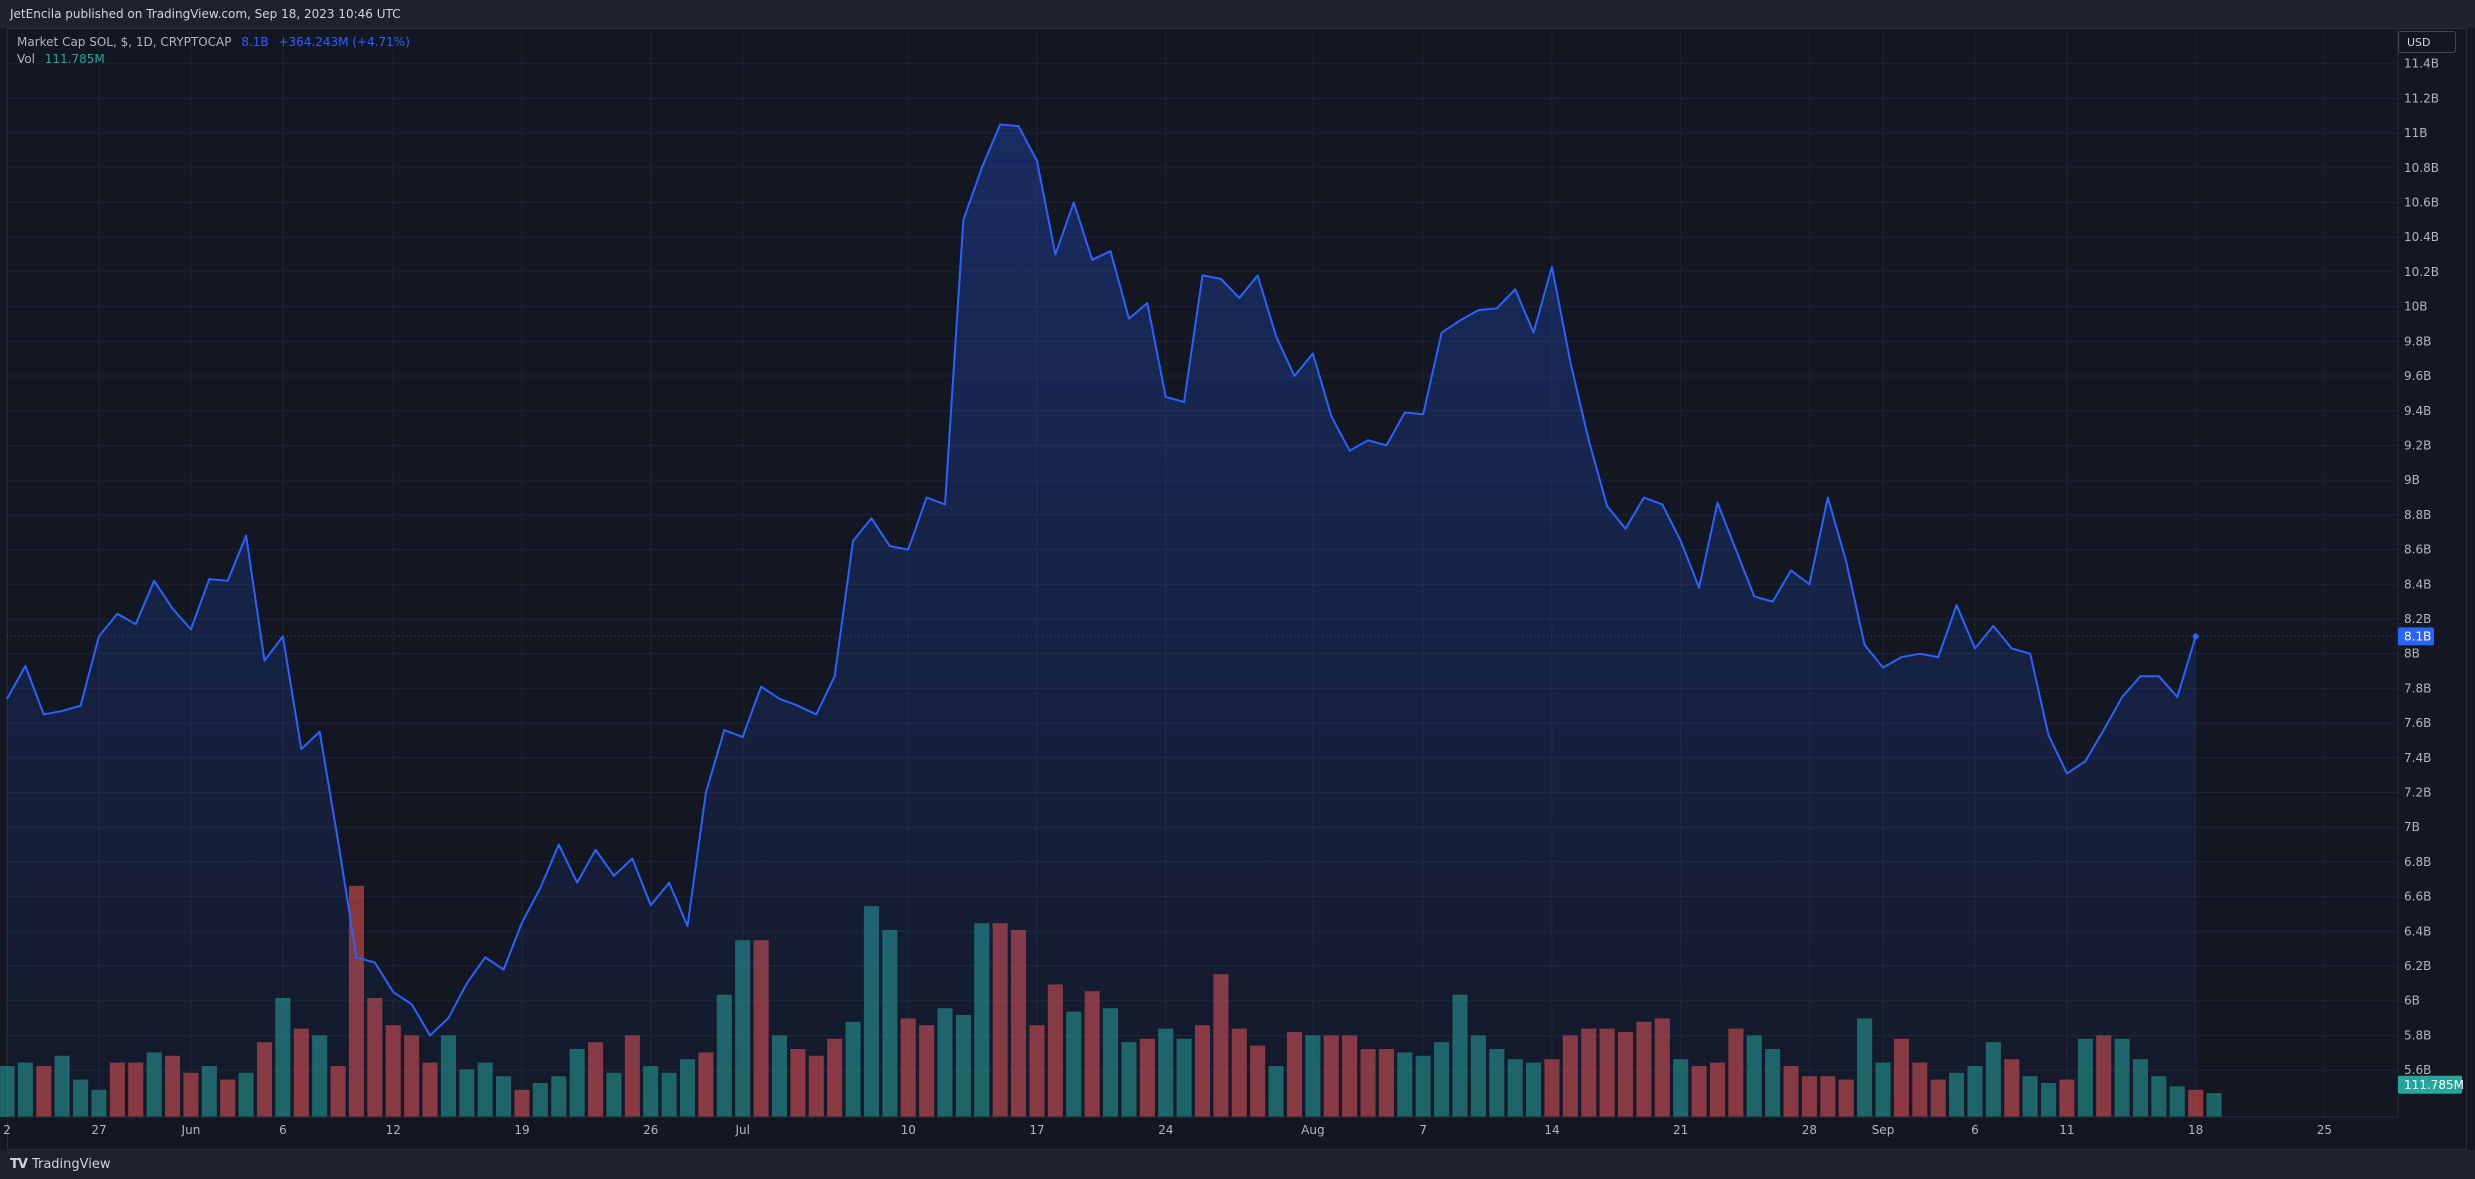  I want to click on y-tick-label: 7.8B, so click(2417, 688).